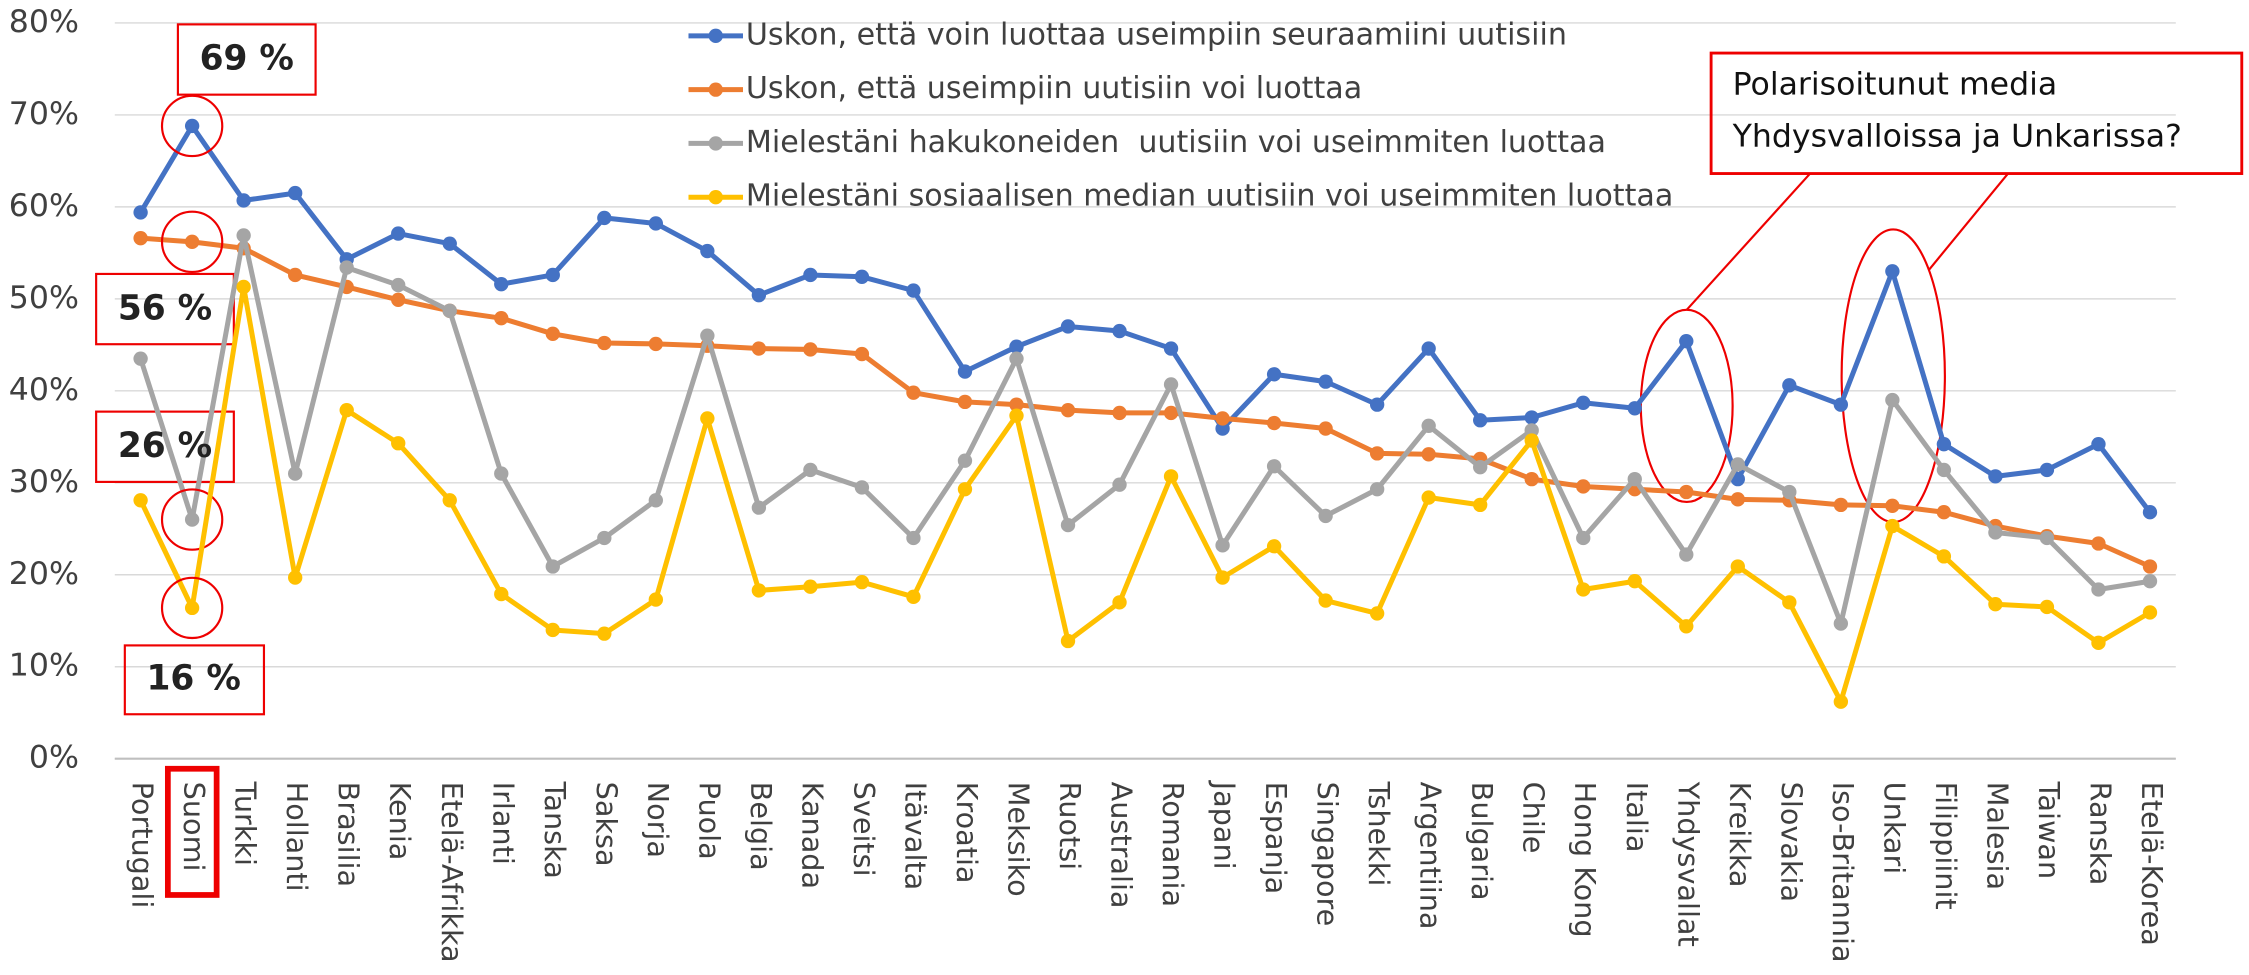 Image resolution: width=2249 pixels, height=975 pixels. I want to click on x-tick-label: Ranska, so click(2100, 834).